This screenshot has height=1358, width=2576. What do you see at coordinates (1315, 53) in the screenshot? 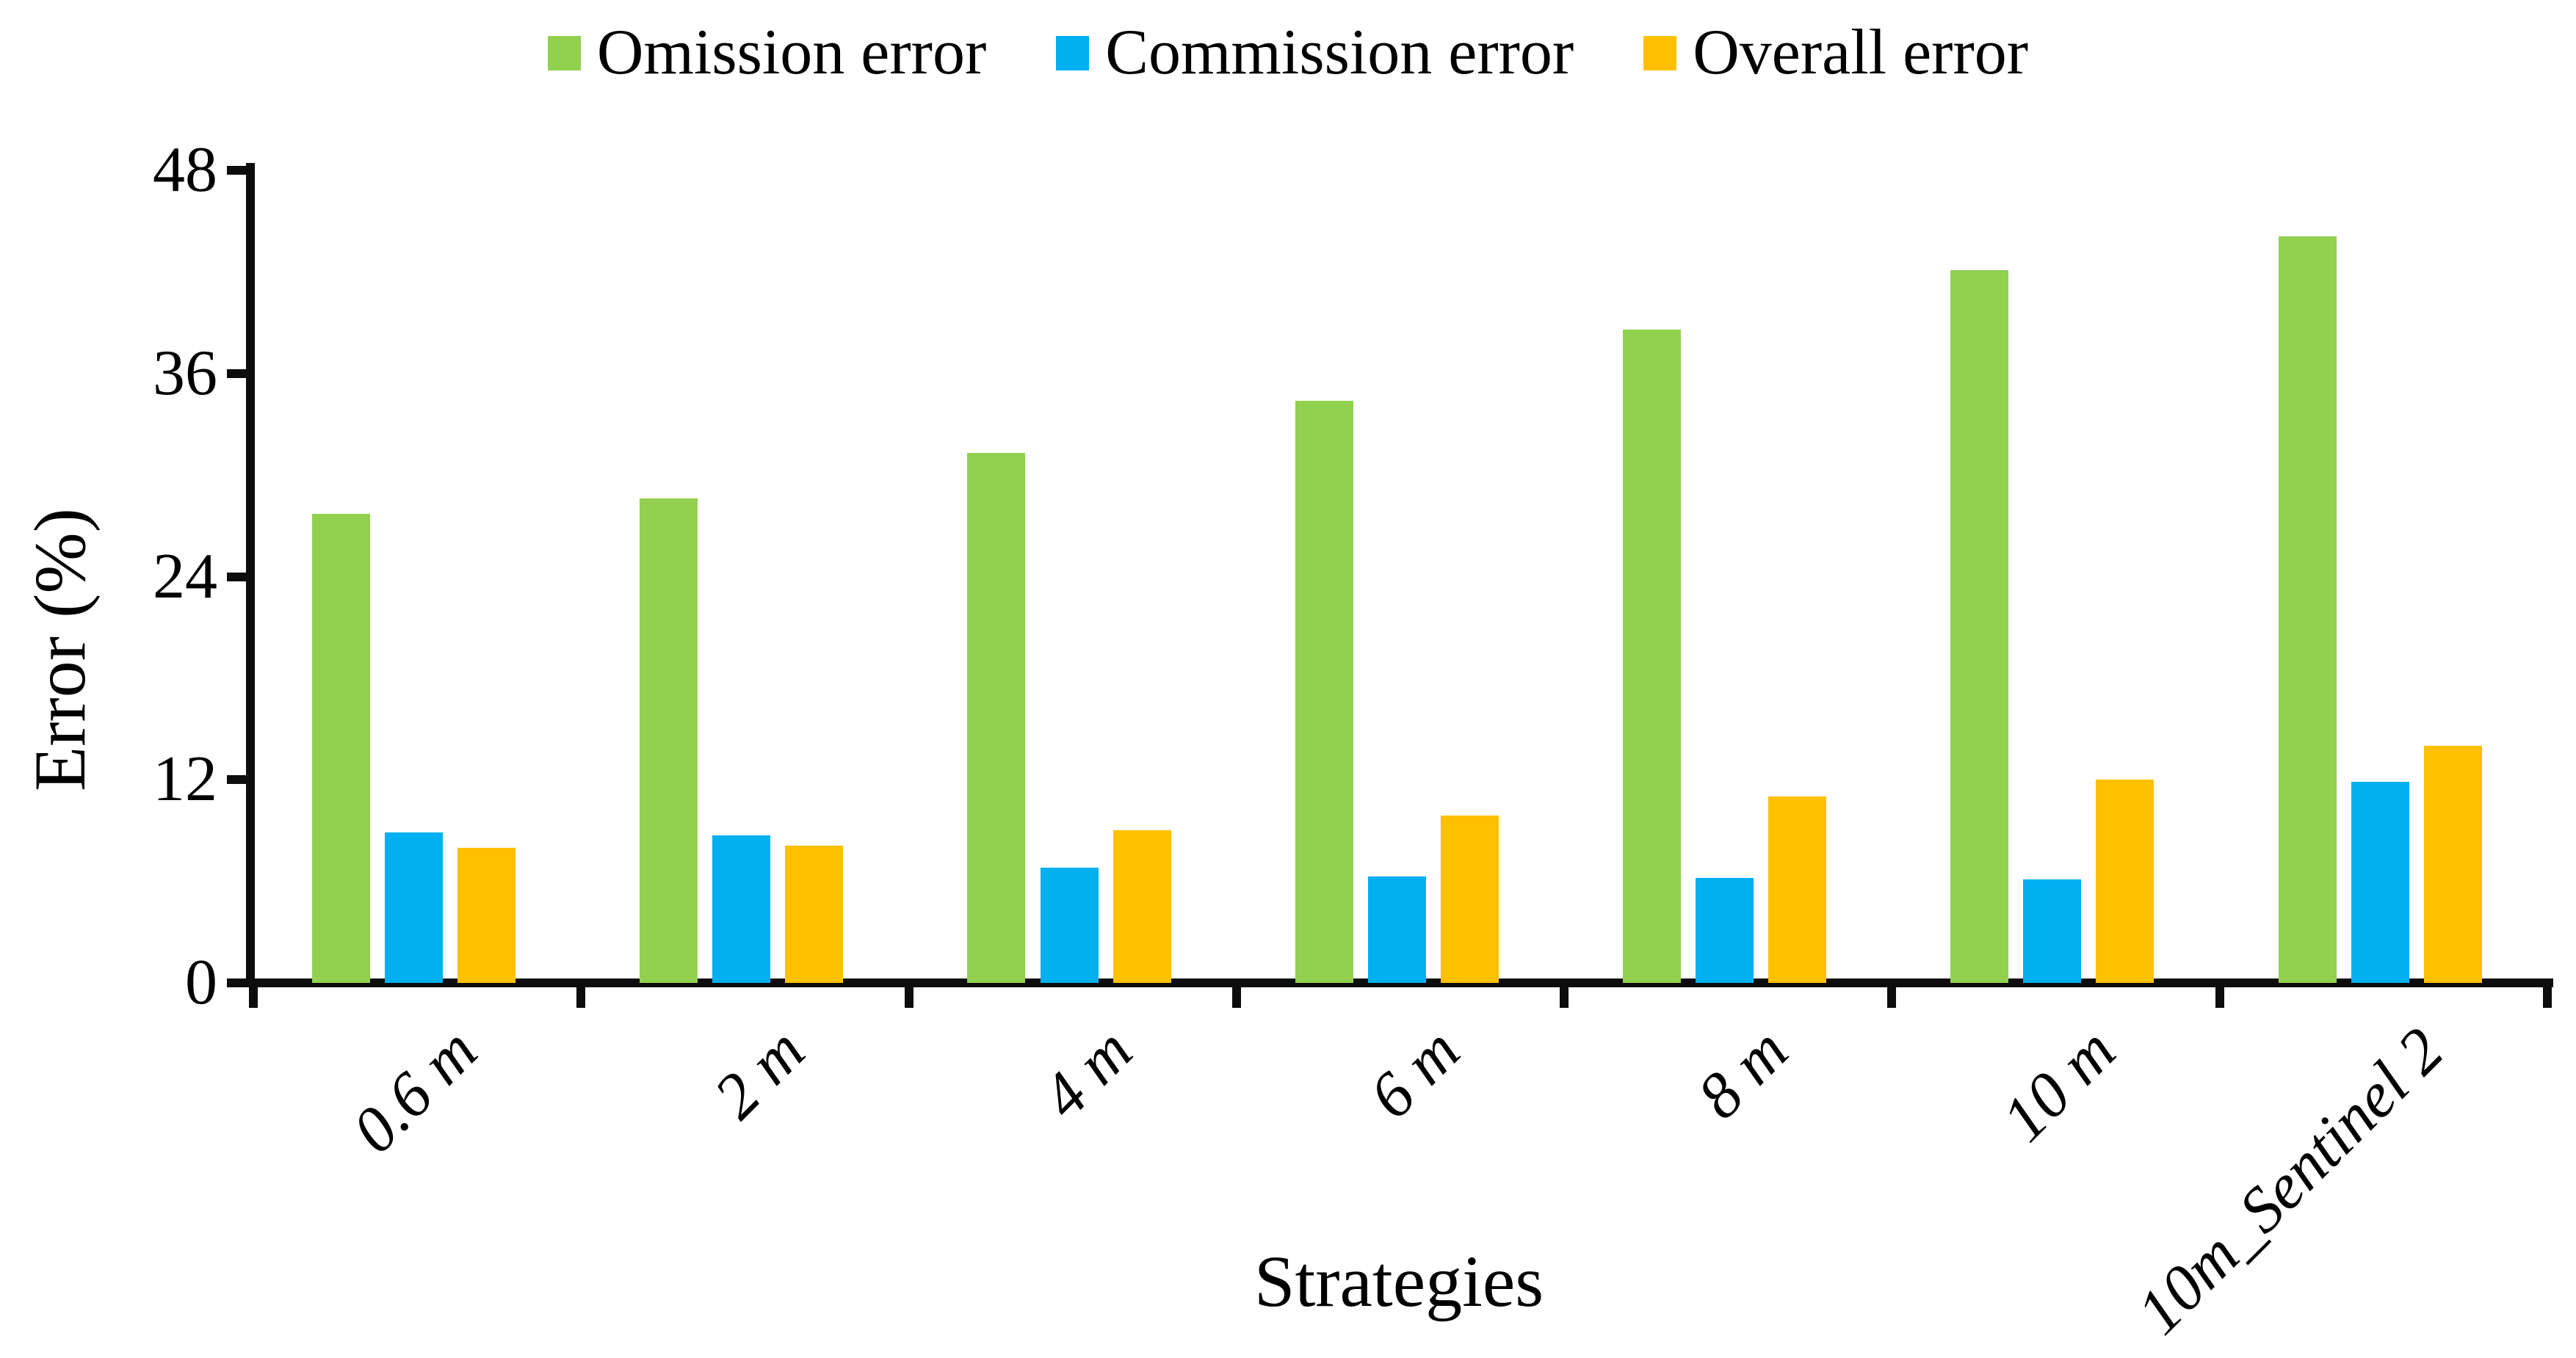
I see `legend-item-commission-error: Commission error` at bounding box center [1315, 53].